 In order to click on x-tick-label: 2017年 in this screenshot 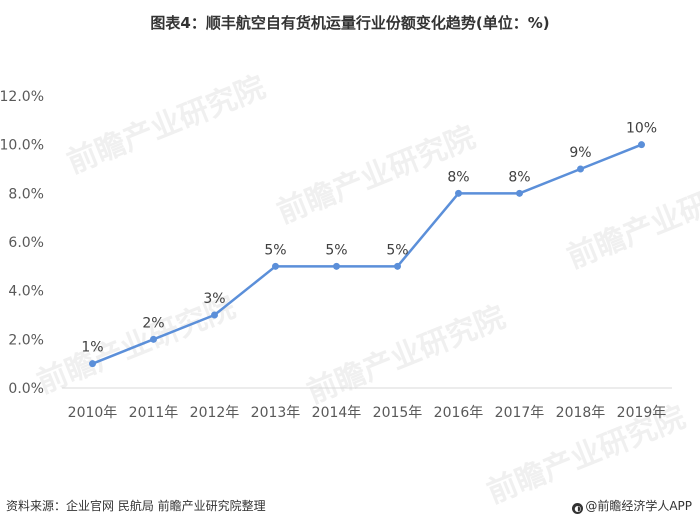, I will do `click(520, 413)`.